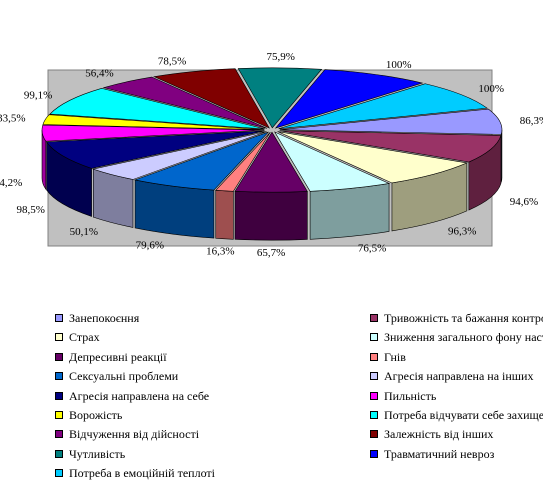 Image resolution: width=543 pixels, height=500 pixels. What do you see at coordinates (524, 202) in the screenshot?
I see `data-label-1: 94,6%` at bounding box center [524, 202].